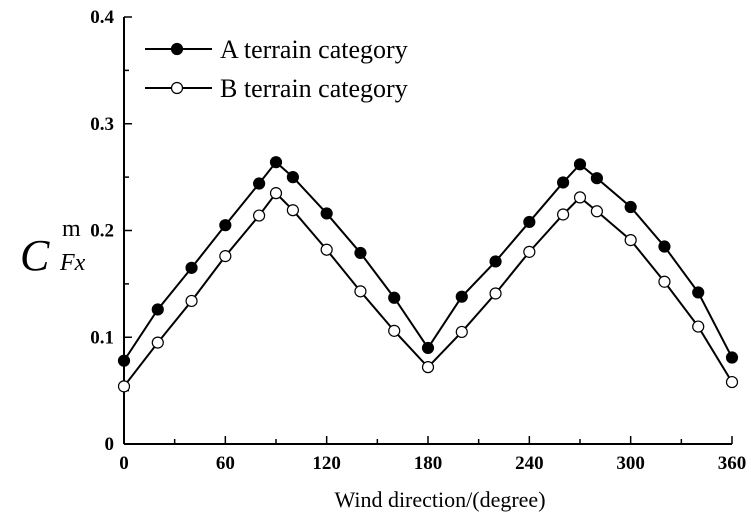  What do you see at coordinates (102, 337) in the screenshot?
I see `y-tick-label: 0.1` at bounding box center [102, 337].